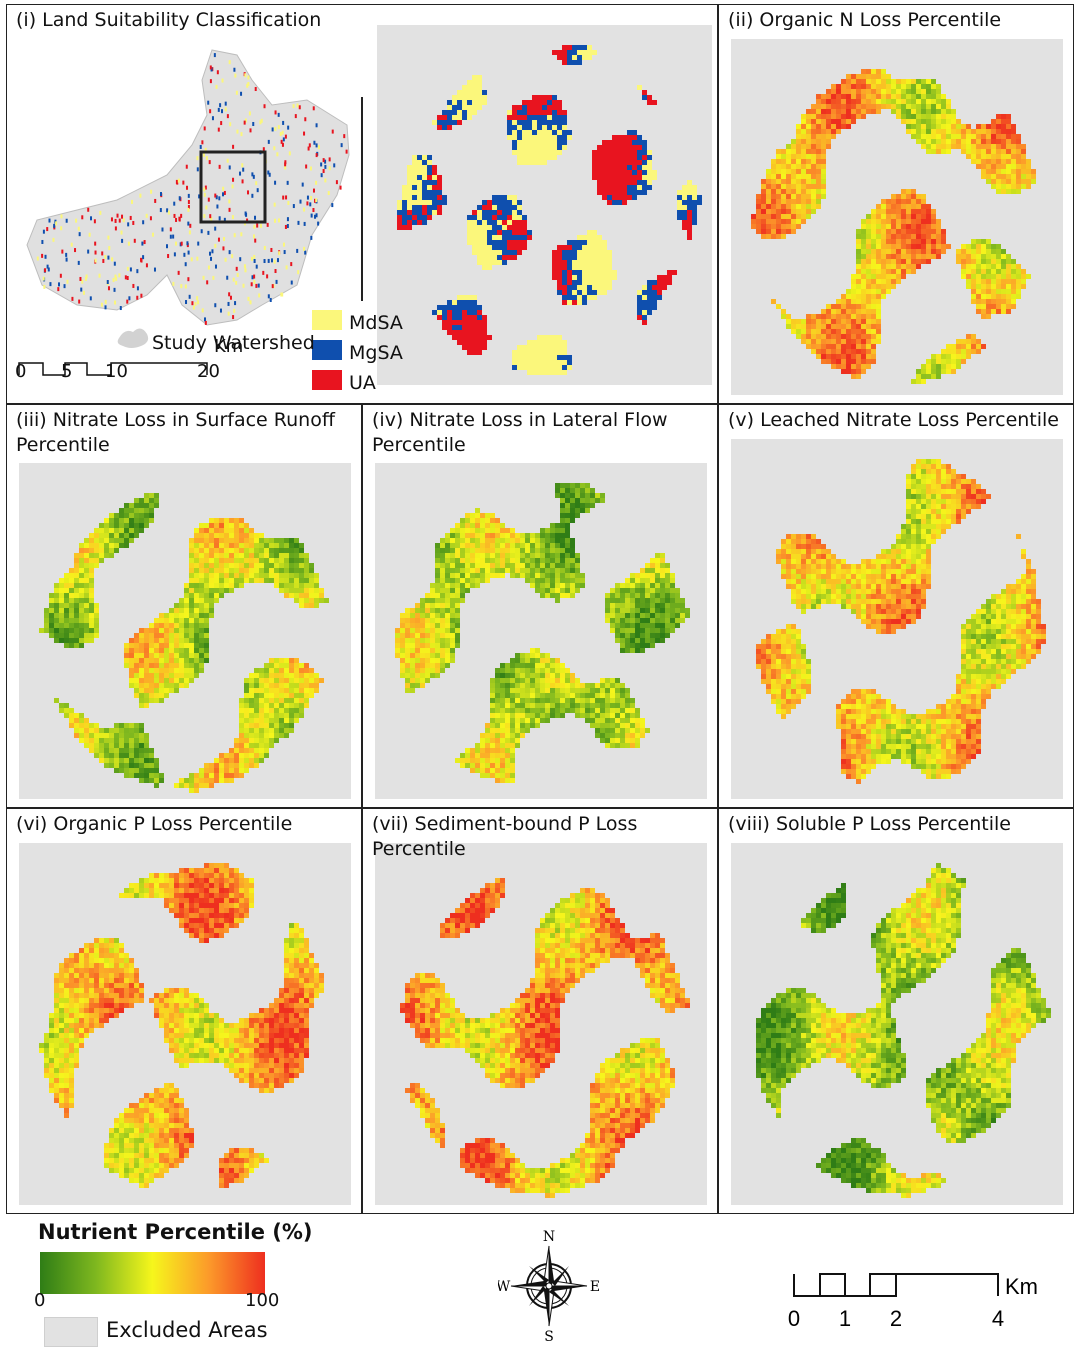  I want to click on suitability-patches, so click(549, 210).